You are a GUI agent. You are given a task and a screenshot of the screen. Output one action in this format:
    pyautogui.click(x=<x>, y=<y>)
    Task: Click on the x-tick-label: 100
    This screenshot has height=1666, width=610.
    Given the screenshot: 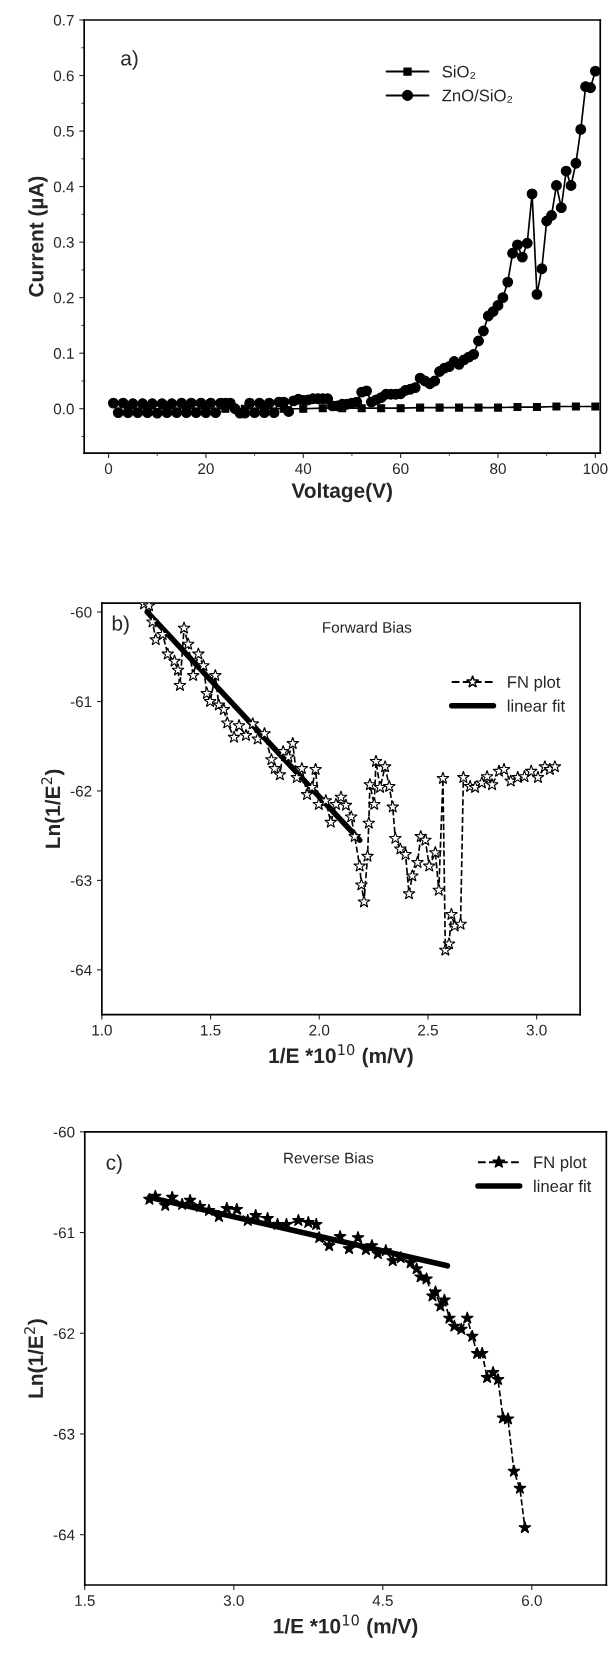 What is the action you would take?
    pyautogui.click(x=595, y=469)
    